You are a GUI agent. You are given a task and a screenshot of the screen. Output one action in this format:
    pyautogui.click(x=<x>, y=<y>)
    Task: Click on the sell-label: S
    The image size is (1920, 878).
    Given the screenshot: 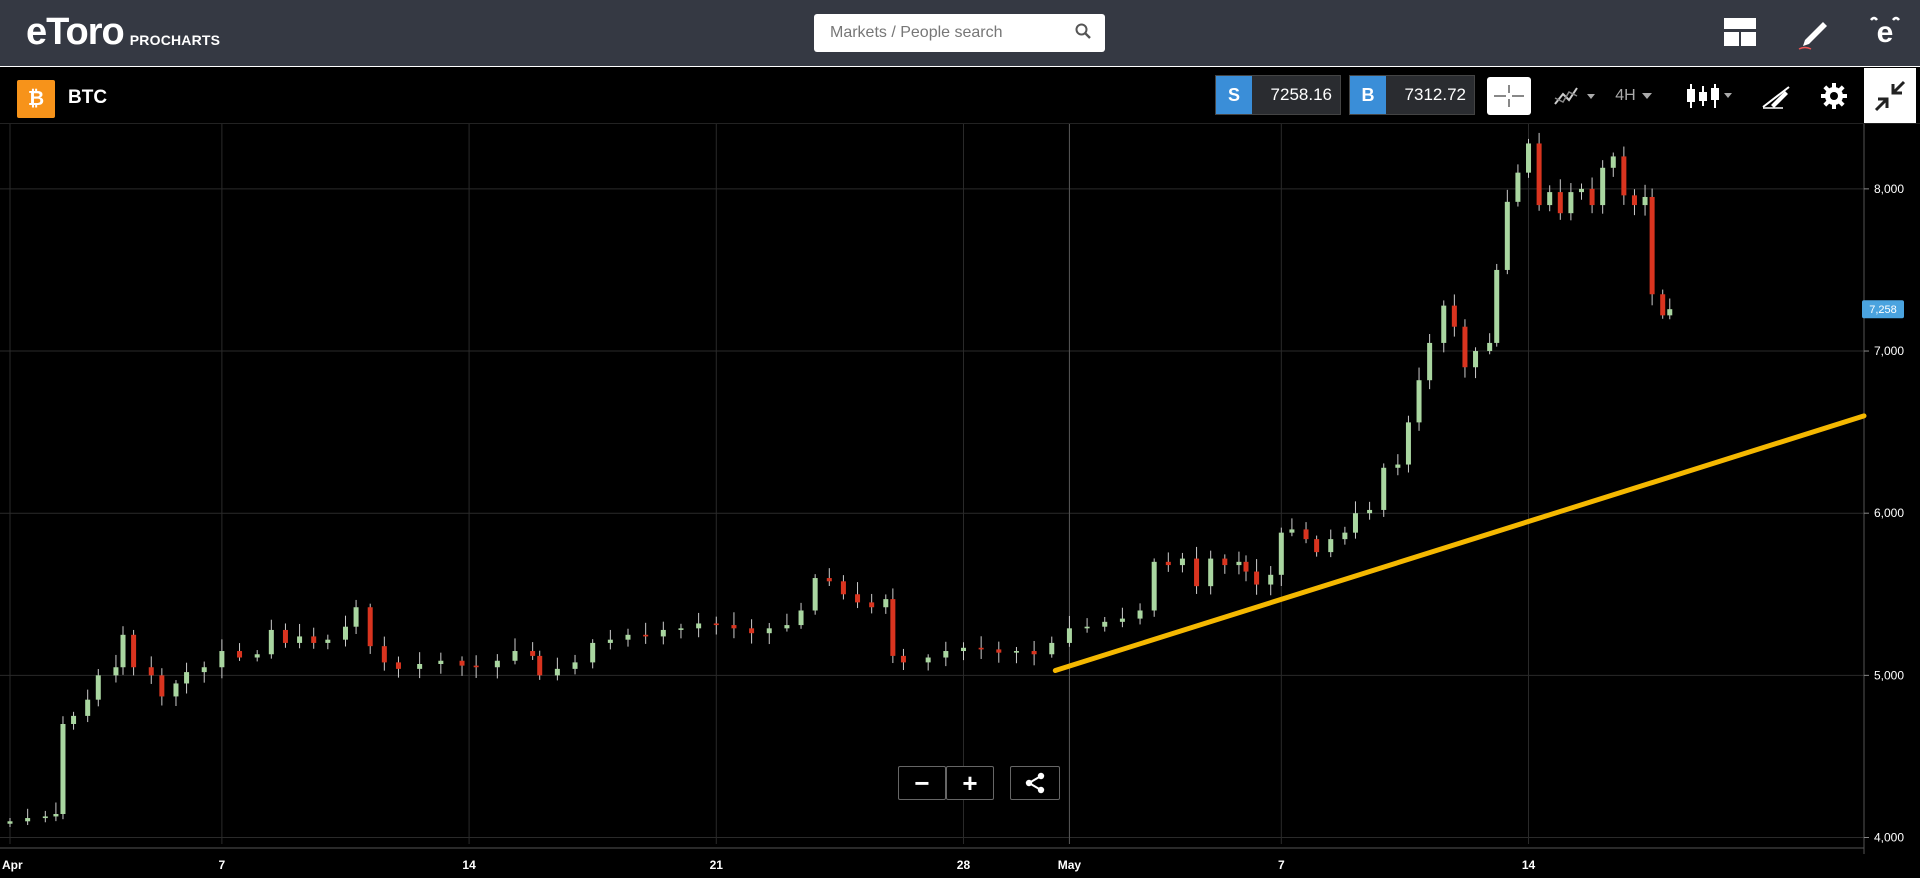 What is the action you would take?
    pyautogui.click(x=1234, y=95)
    